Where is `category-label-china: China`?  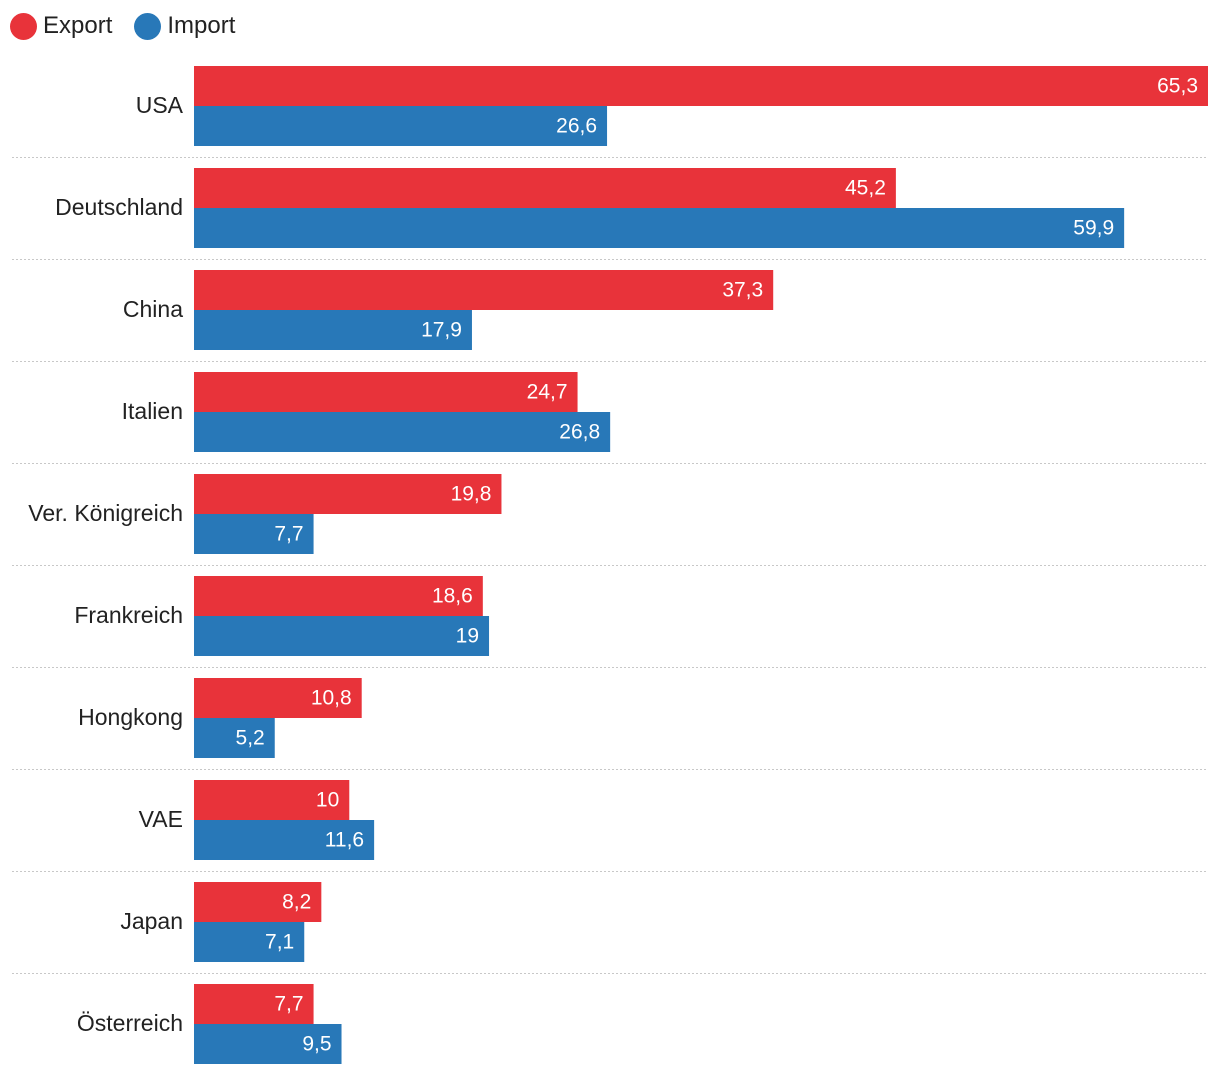
category-label-china: China is located at coordinates (153, 309).